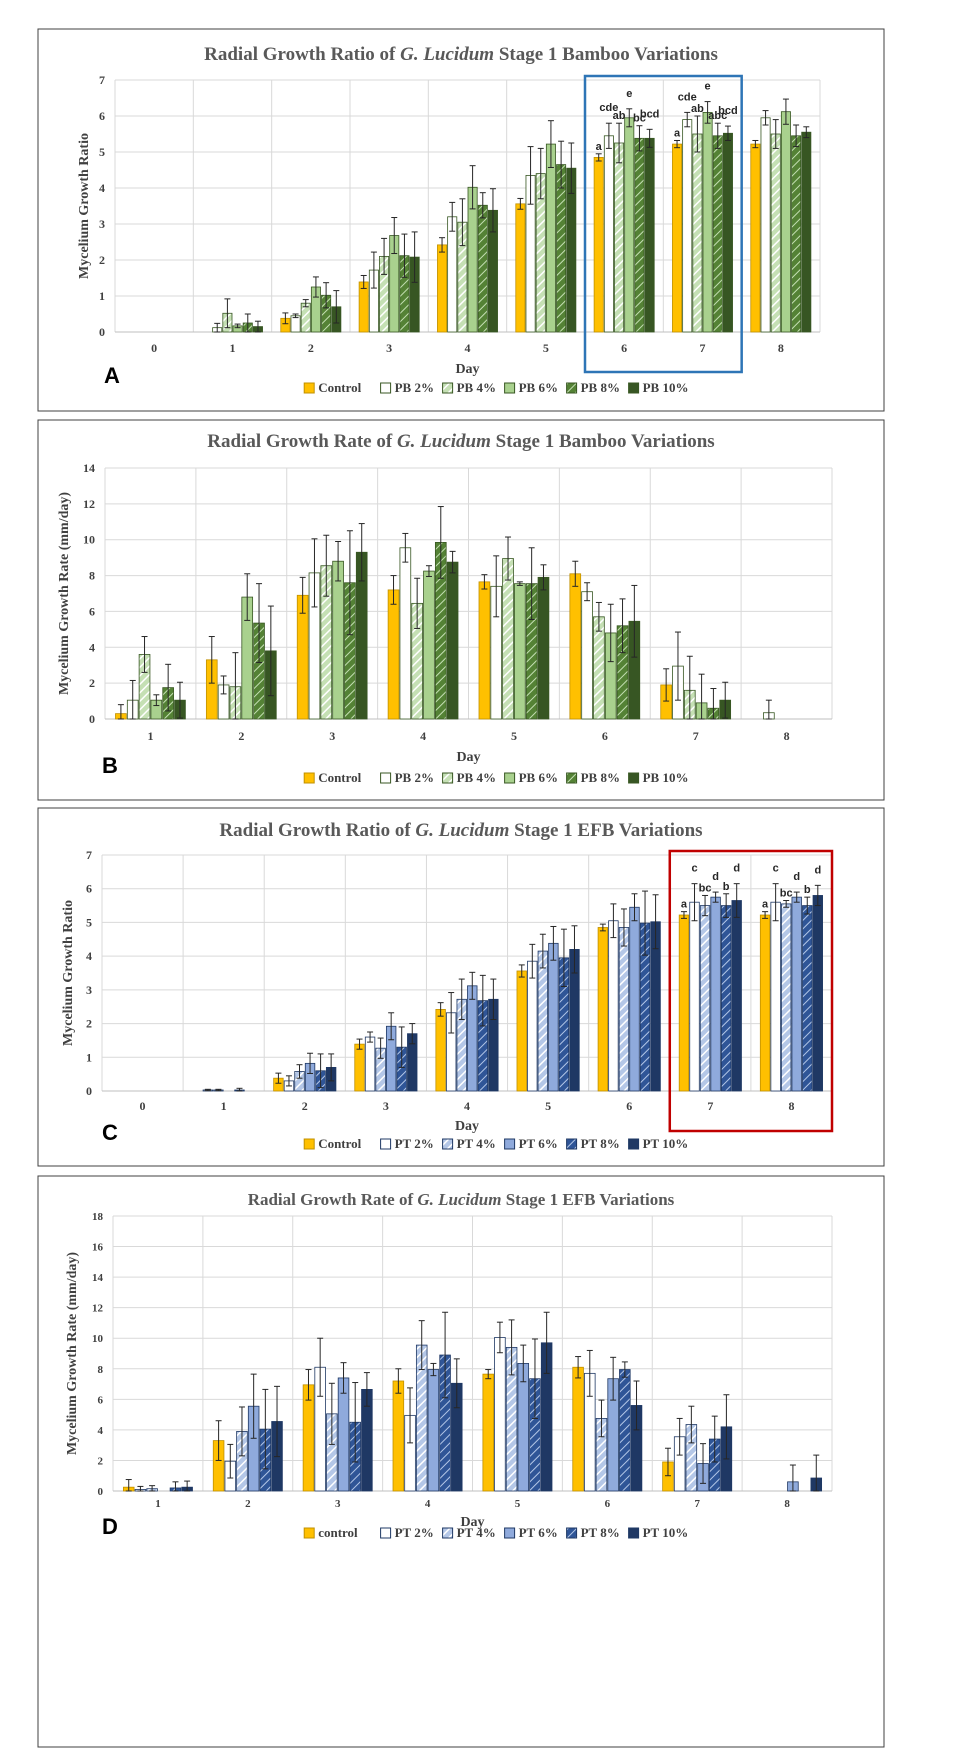  Describe the element at coordinates (423, 736) in the screenshot. I see `x-tick-label: 4` at that location.